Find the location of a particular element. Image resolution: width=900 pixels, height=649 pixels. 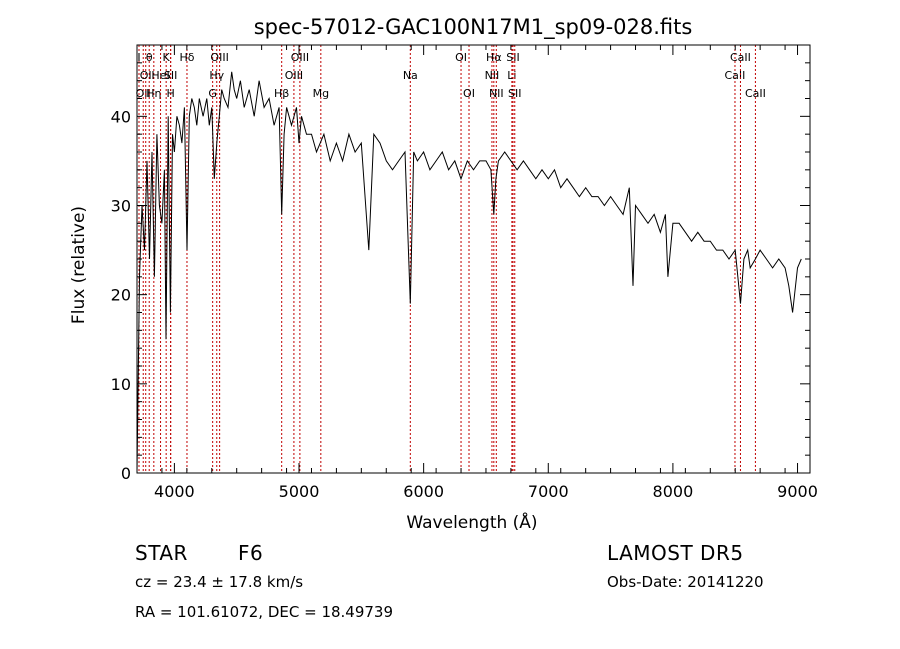

line-marker-label: Hα is located at coordinates (494, 57).